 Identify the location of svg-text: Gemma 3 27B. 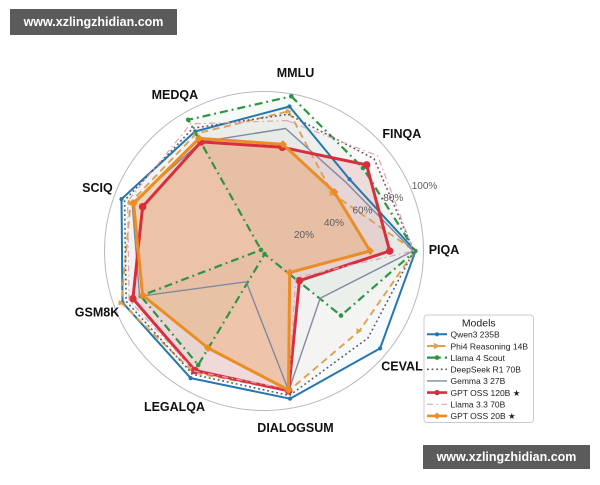
(478, 381).